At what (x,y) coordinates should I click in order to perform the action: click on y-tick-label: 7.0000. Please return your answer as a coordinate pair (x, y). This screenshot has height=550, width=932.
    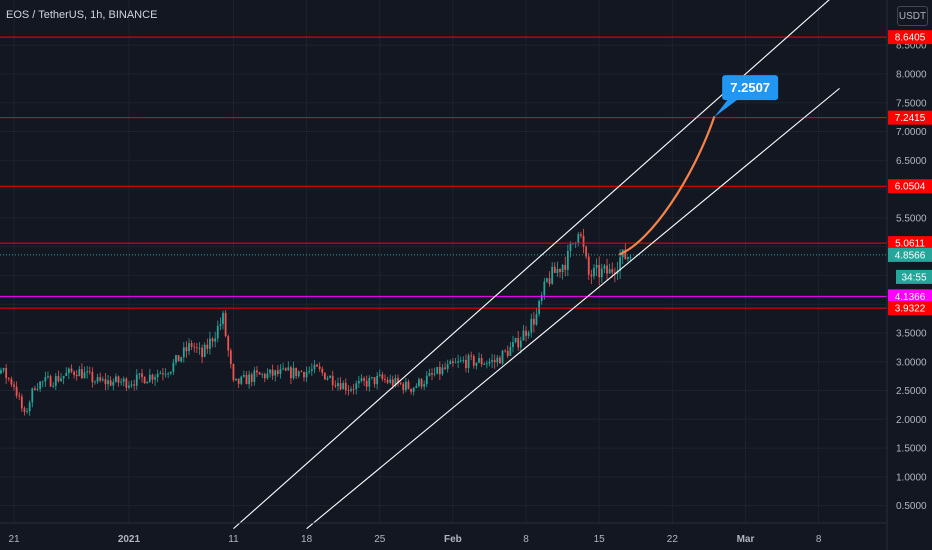
    Looking at the image, I should click on (911, 132).